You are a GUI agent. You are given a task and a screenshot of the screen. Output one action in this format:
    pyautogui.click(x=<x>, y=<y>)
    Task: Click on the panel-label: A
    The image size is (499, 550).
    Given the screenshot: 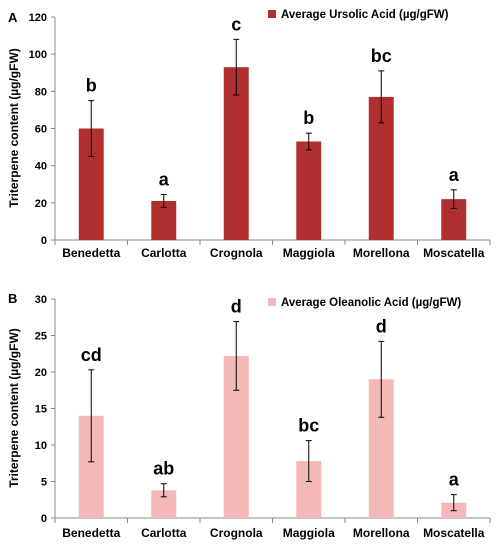 What is the action you would take?
    pyautogui.click(x=13, y=17)
    